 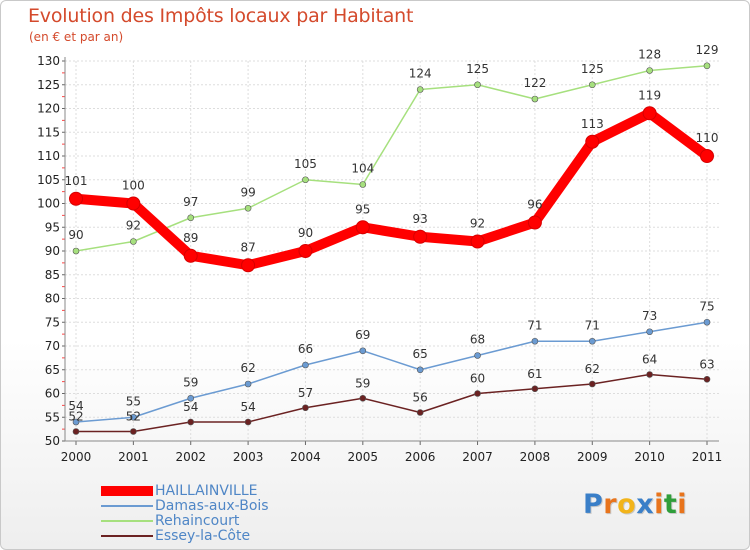 What do you see at coordinates (206, 491) in the screenshot?
I see `legend-label: HAILLAINVILLE` at bounding box center [206, 491].